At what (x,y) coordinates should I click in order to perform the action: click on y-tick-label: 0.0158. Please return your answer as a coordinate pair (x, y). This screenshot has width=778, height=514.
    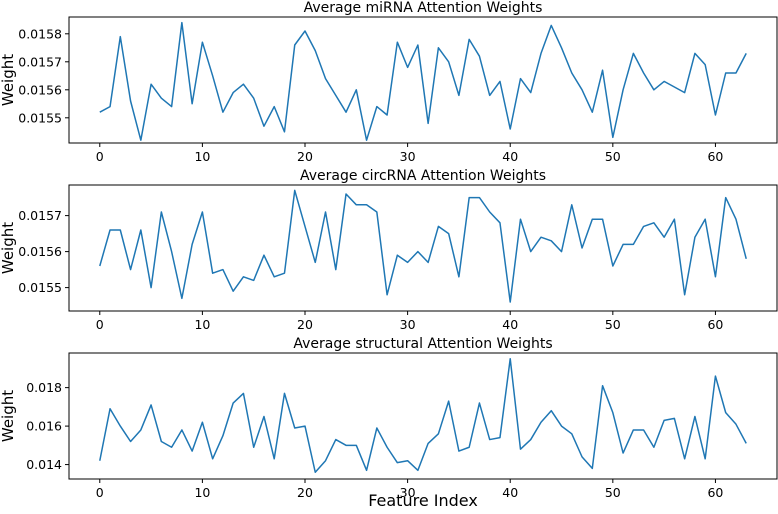
    Looking at the image, I should click on (40, 33).